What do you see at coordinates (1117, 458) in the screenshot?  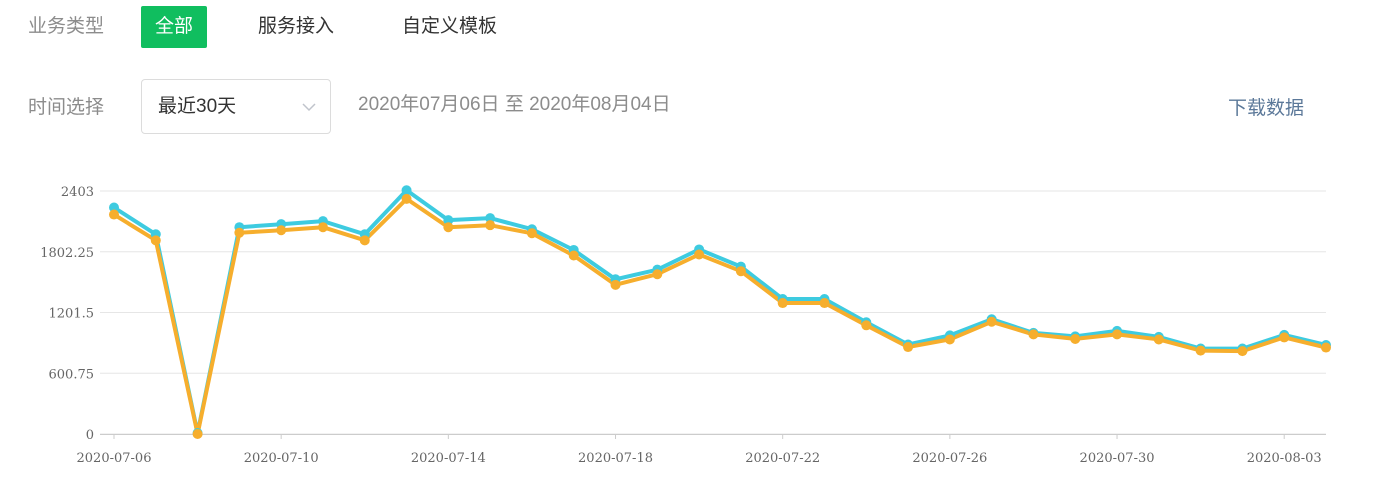 I see `x-tick-label: 2020-07-30` at bounding box center [1117, 458].